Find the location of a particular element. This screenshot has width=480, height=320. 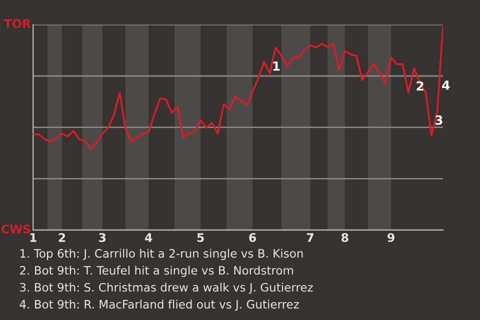

text: 1. Top 6th: J. Carrillo hit a 2-run single vs B. Kison is located at coordinates (161, 254).